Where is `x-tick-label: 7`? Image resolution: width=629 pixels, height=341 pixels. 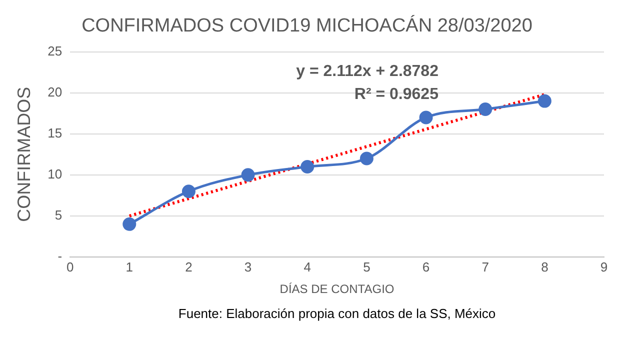 x-tick-label: 7 is located at coordinates (485, 266).